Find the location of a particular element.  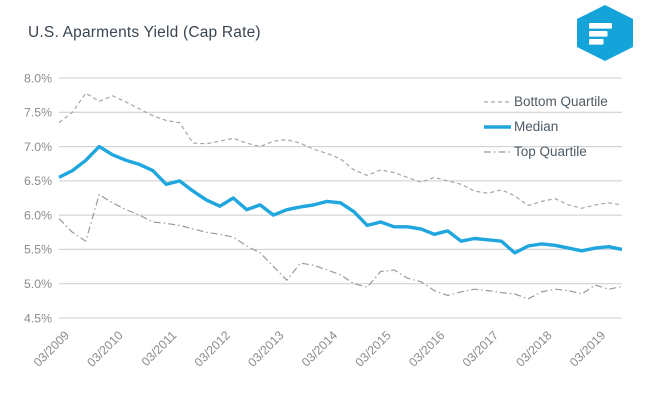

svg-text: 4.5% is located at coordinates (38, 318).